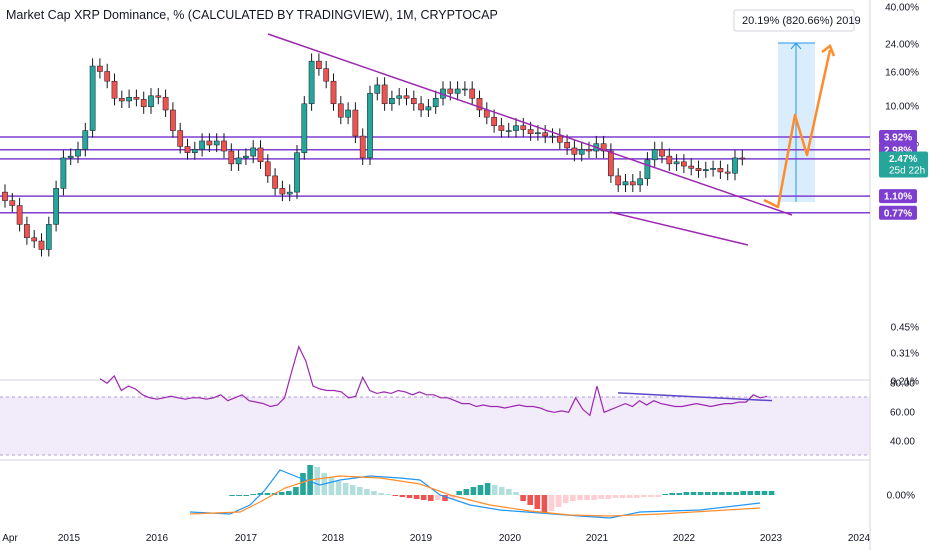 This screenshot has height=550, width=932. I want to click on rsi-trendline, so click(695, 397).